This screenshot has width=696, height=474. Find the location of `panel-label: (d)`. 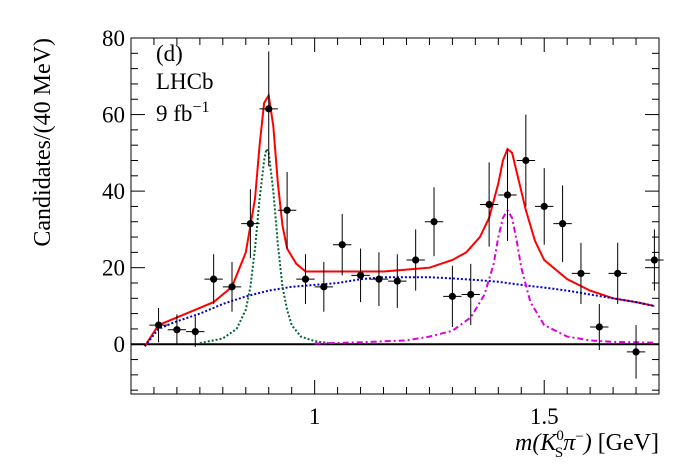

panel-label: (d) is located at coordinates (169, 53).